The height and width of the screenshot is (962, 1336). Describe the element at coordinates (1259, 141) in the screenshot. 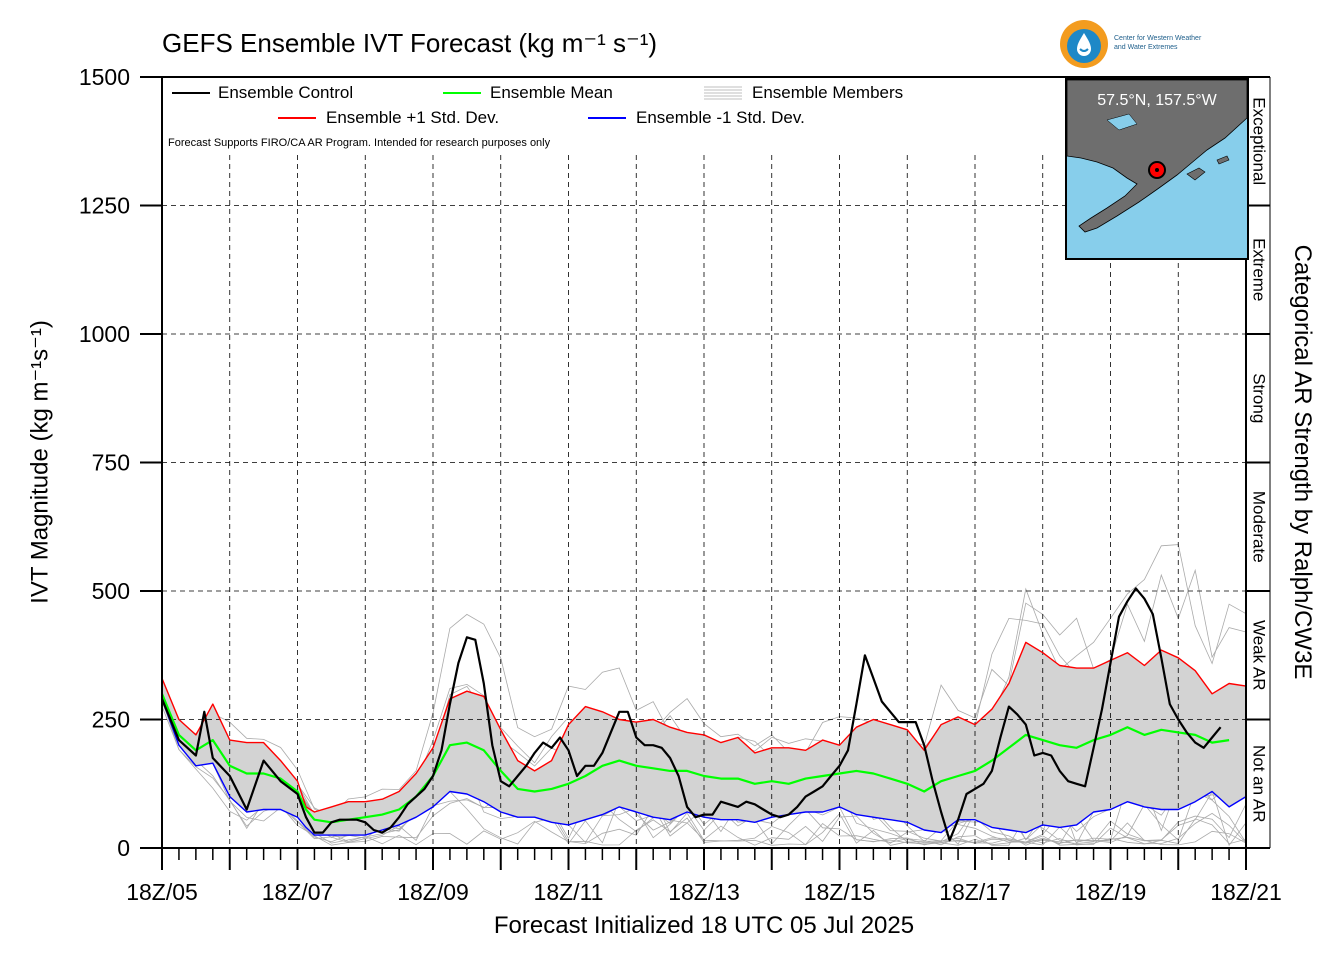

I see `category-label: Exceptional` at that location.